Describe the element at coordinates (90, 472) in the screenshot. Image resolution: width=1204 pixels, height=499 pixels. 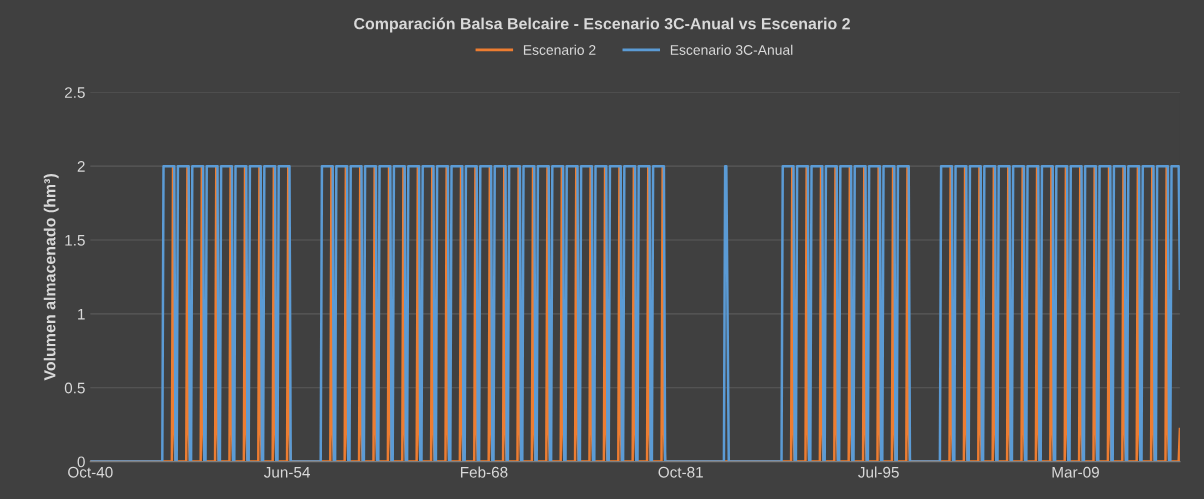
I see `x-tick-label: Oct-40` at that location.